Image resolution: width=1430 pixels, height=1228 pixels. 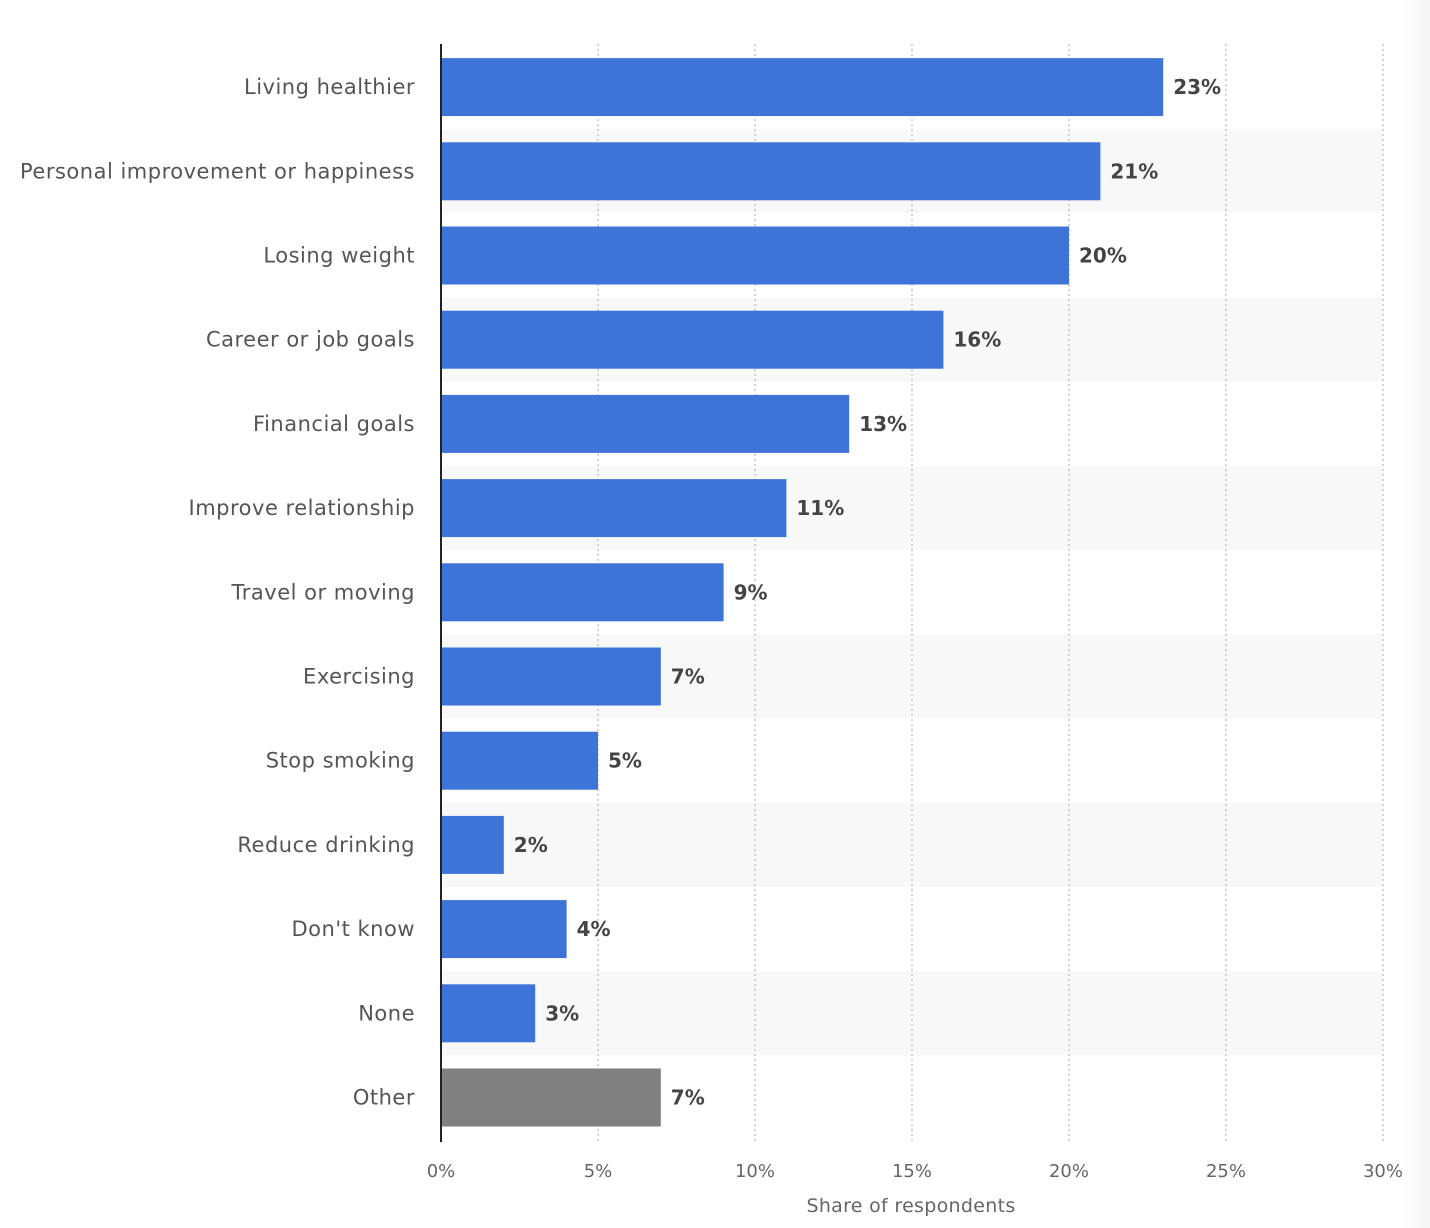 I want to click on x-tick-label: 20%, so click(x=1069, y=1171).